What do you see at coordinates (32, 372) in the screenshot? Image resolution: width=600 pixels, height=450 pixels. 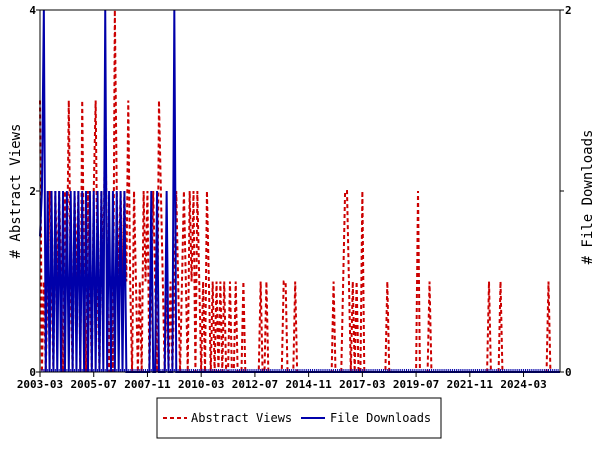 I see `y-left-tick-label: 0` at bounding box center [32, 372].